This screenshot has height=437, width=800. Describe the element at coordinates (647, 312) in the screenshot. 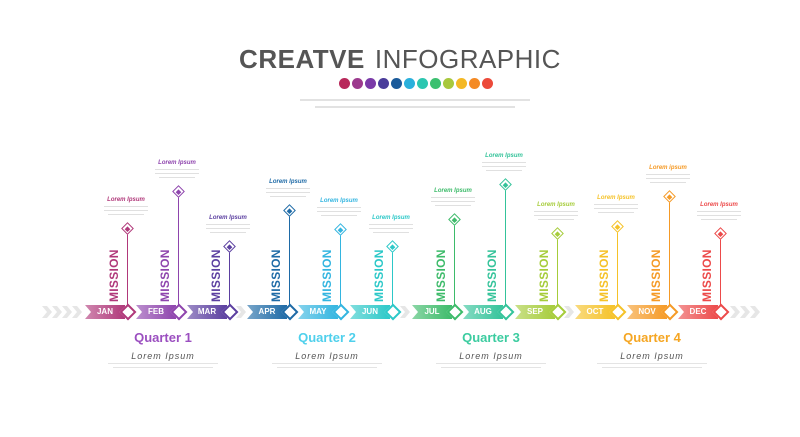

I see `month-segment-nov: NOV` at that location.